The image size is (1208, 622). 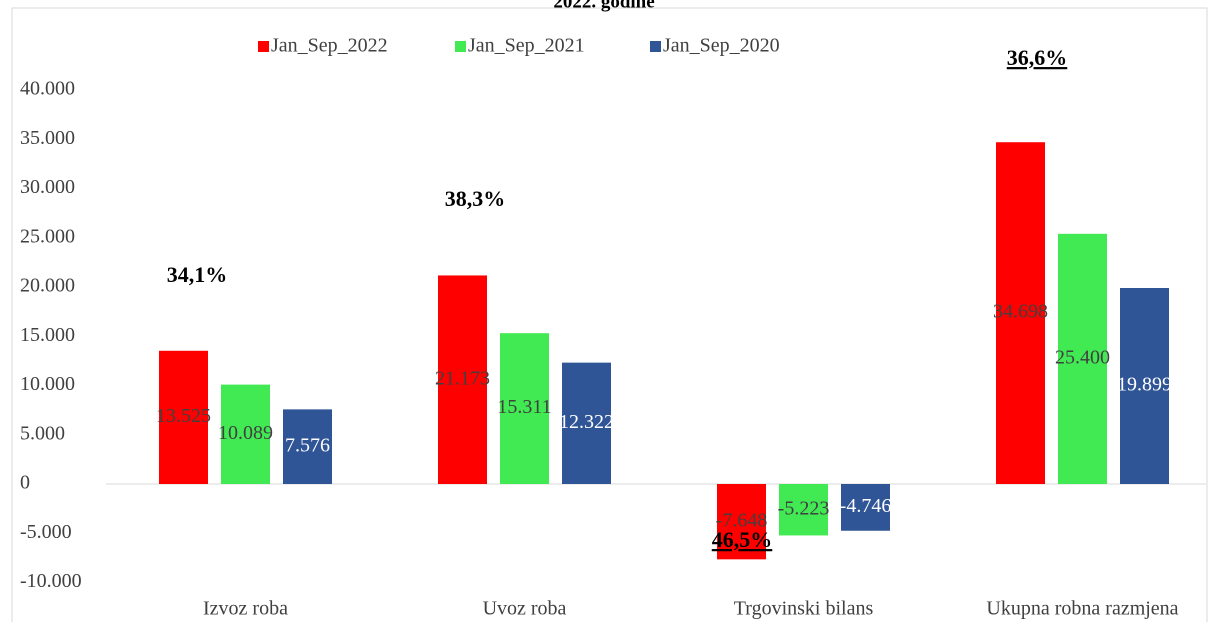 What do you see at coordinates (603, 6) in the screenshot?
I see `chart-title: 2022. godine` at bounding box center [603, 6].